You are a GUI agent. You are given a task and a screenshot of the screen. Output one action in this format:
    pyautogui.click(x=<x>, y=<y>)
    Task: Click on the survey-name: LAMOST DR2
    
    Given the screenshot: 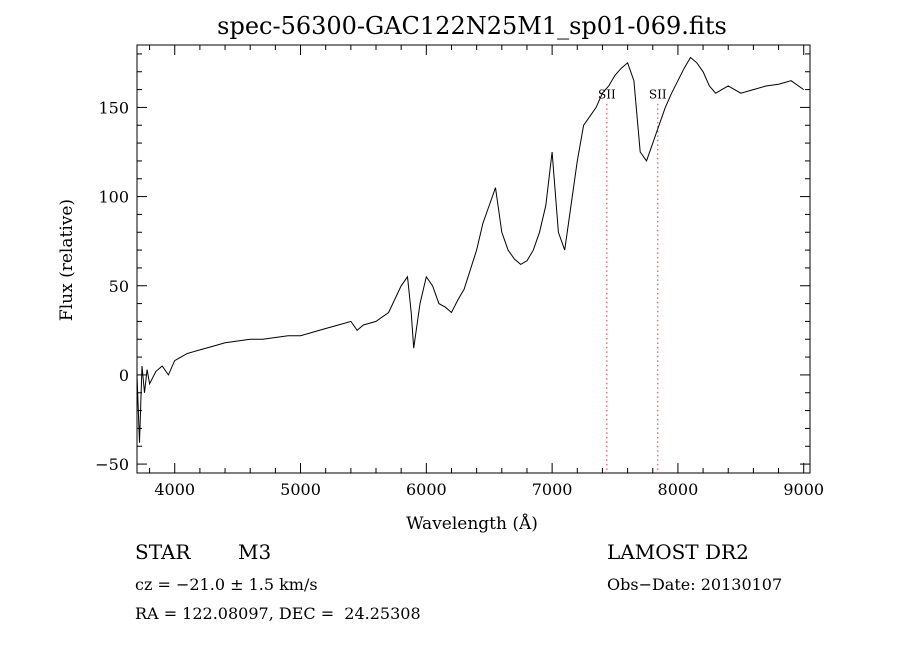 What is the action you would take?
    pyautogui.click(x=678, y=552)
    